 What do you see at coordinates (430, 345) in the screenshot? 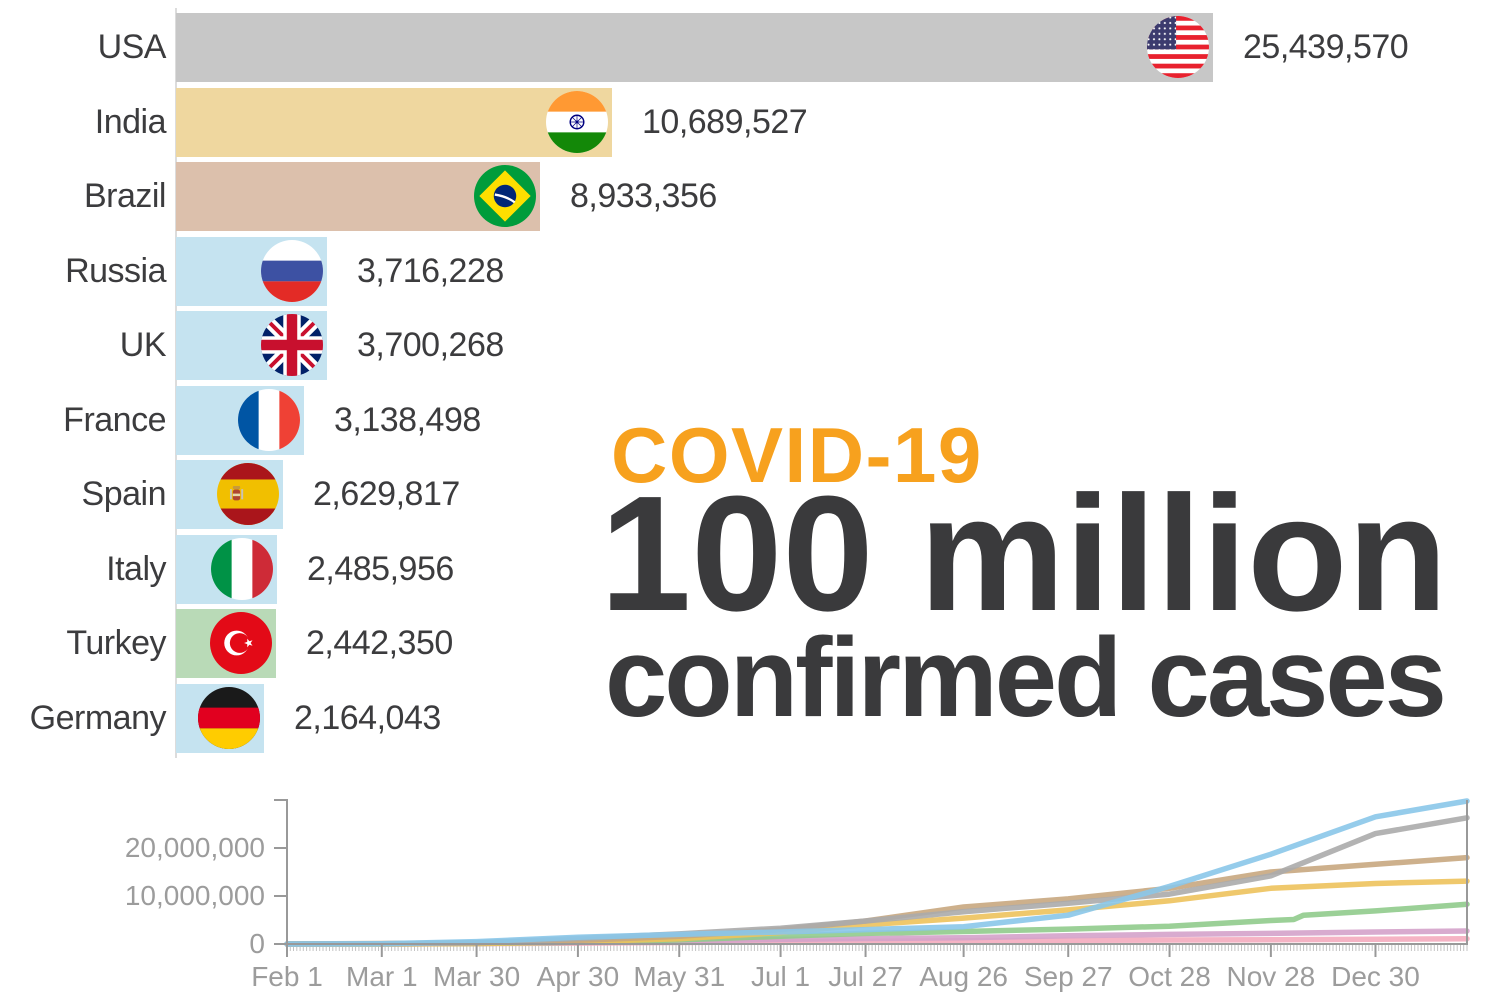
I see `value-label: 3,700,268` at bounding box center [430, 345].